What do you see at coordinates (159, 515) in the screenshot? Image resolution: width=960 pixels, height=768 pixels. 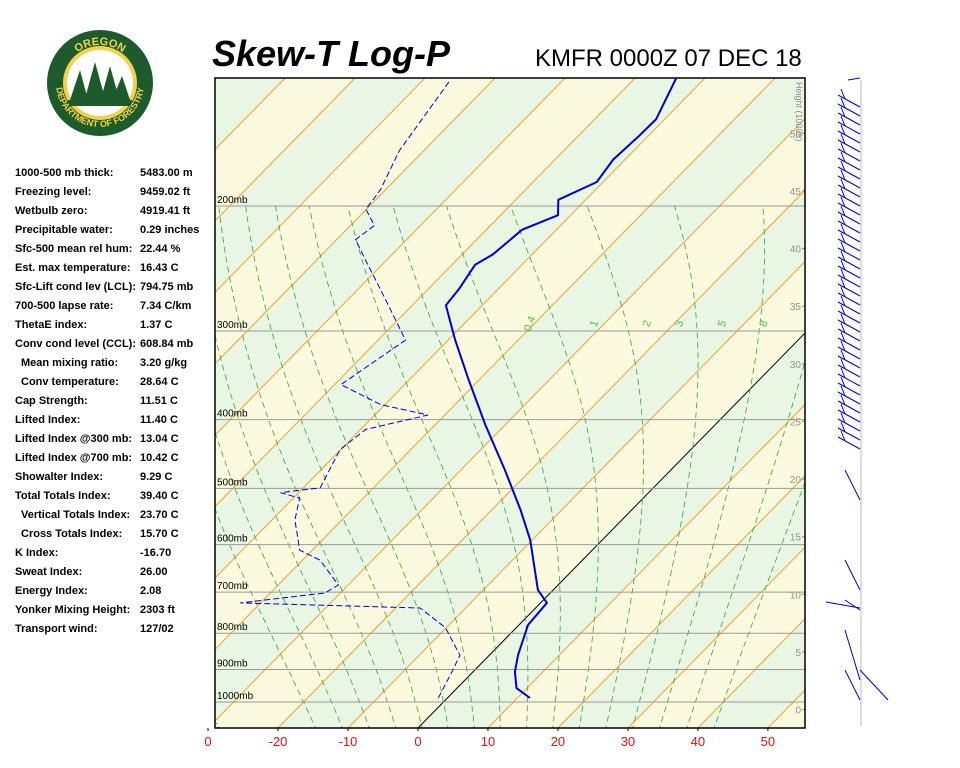 I see `stat-value: 23.70 C` at bounding box center [159, 515].